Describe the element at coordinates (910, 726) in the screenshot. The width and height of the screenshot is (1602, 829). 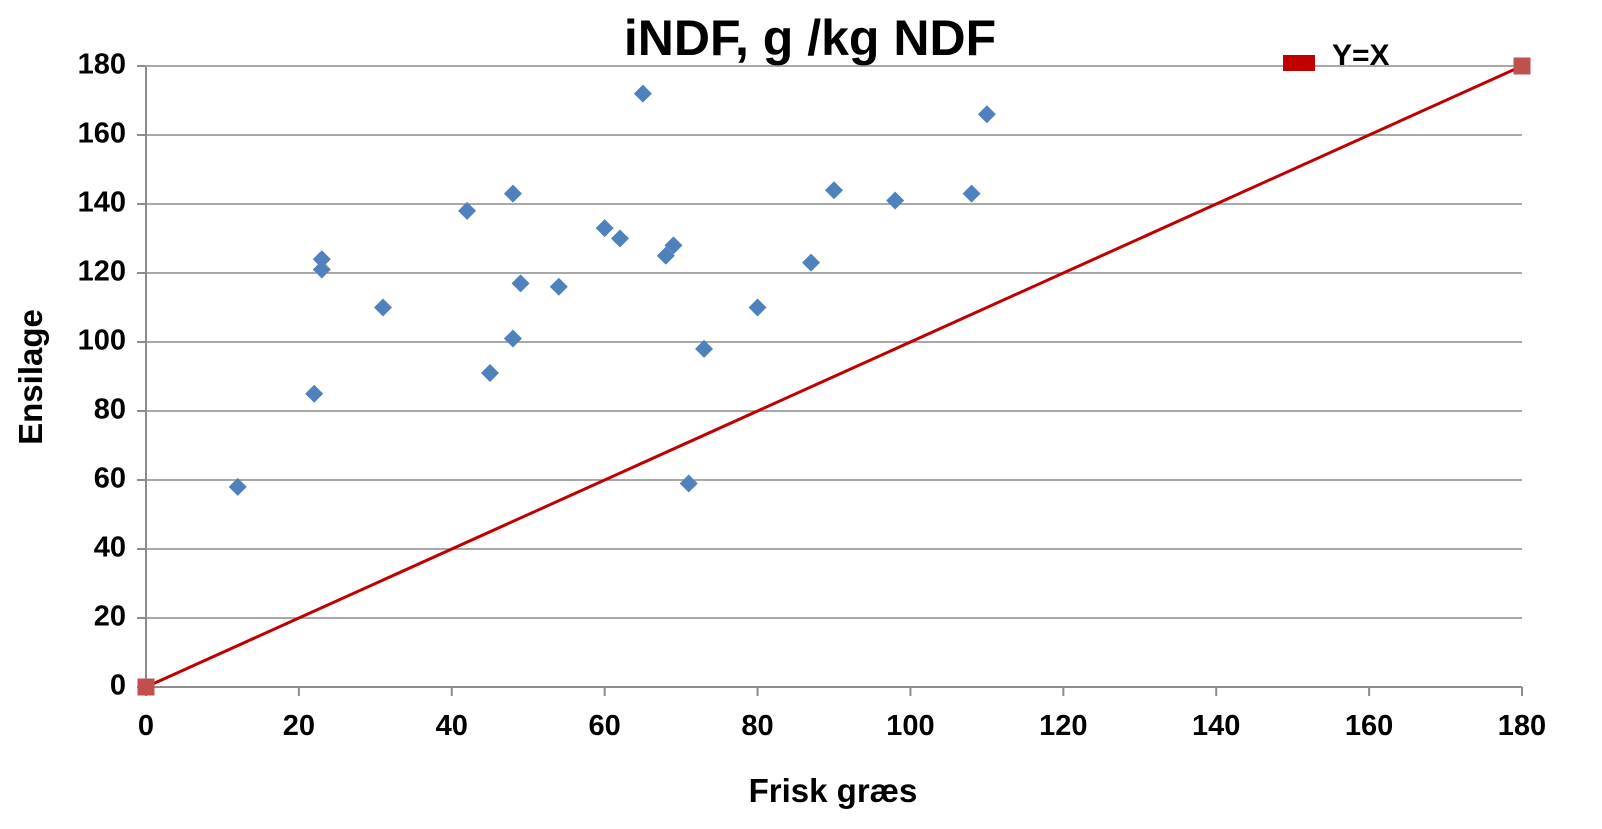
I see `x-tick-label: 100` at that location.